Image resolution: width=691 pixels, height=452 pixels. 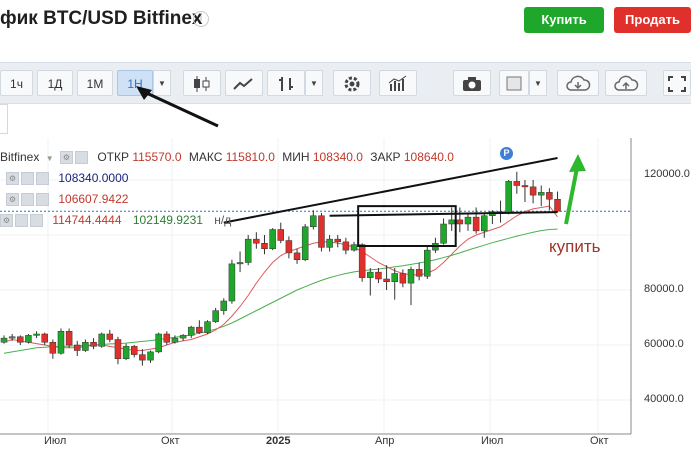 I want to click on indicator-3-lower: 102149.9231, so click(x=167, y=220).